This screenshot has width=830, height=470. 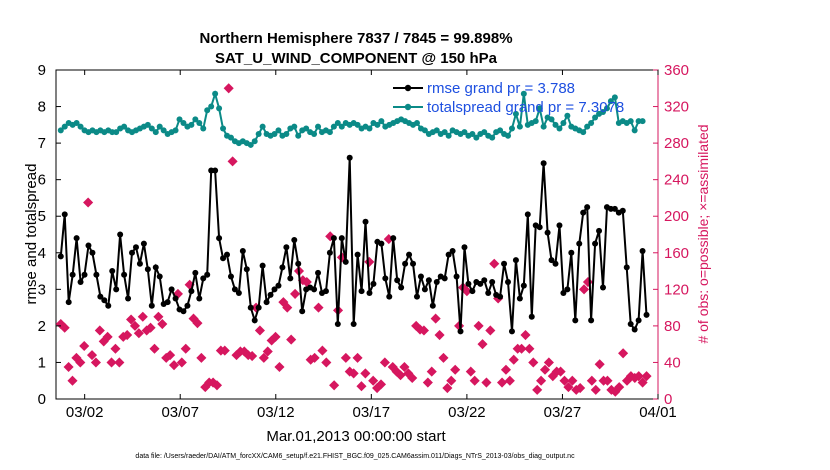 What do you see at coordinates (525, 107) in the screenshot?
I see `legend-spread-label: totalspread grand pr = 7.3078` at bounding box center [525, 107].